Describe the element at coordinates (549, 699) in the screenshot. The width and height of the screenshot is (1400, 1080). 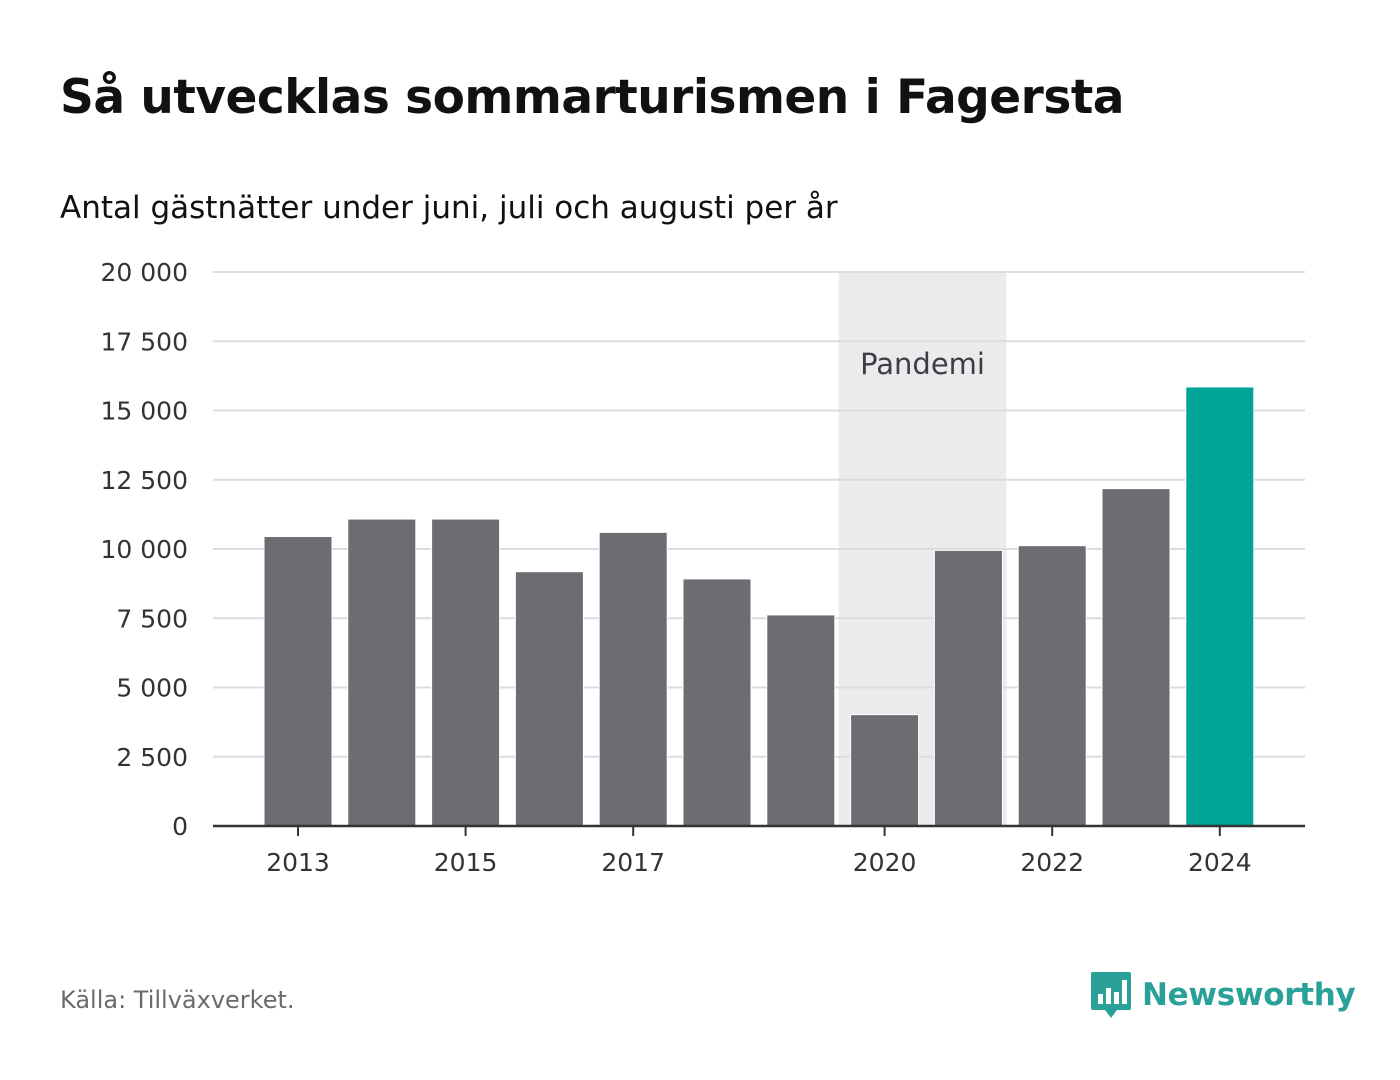
I see `bar-2016` at that location.